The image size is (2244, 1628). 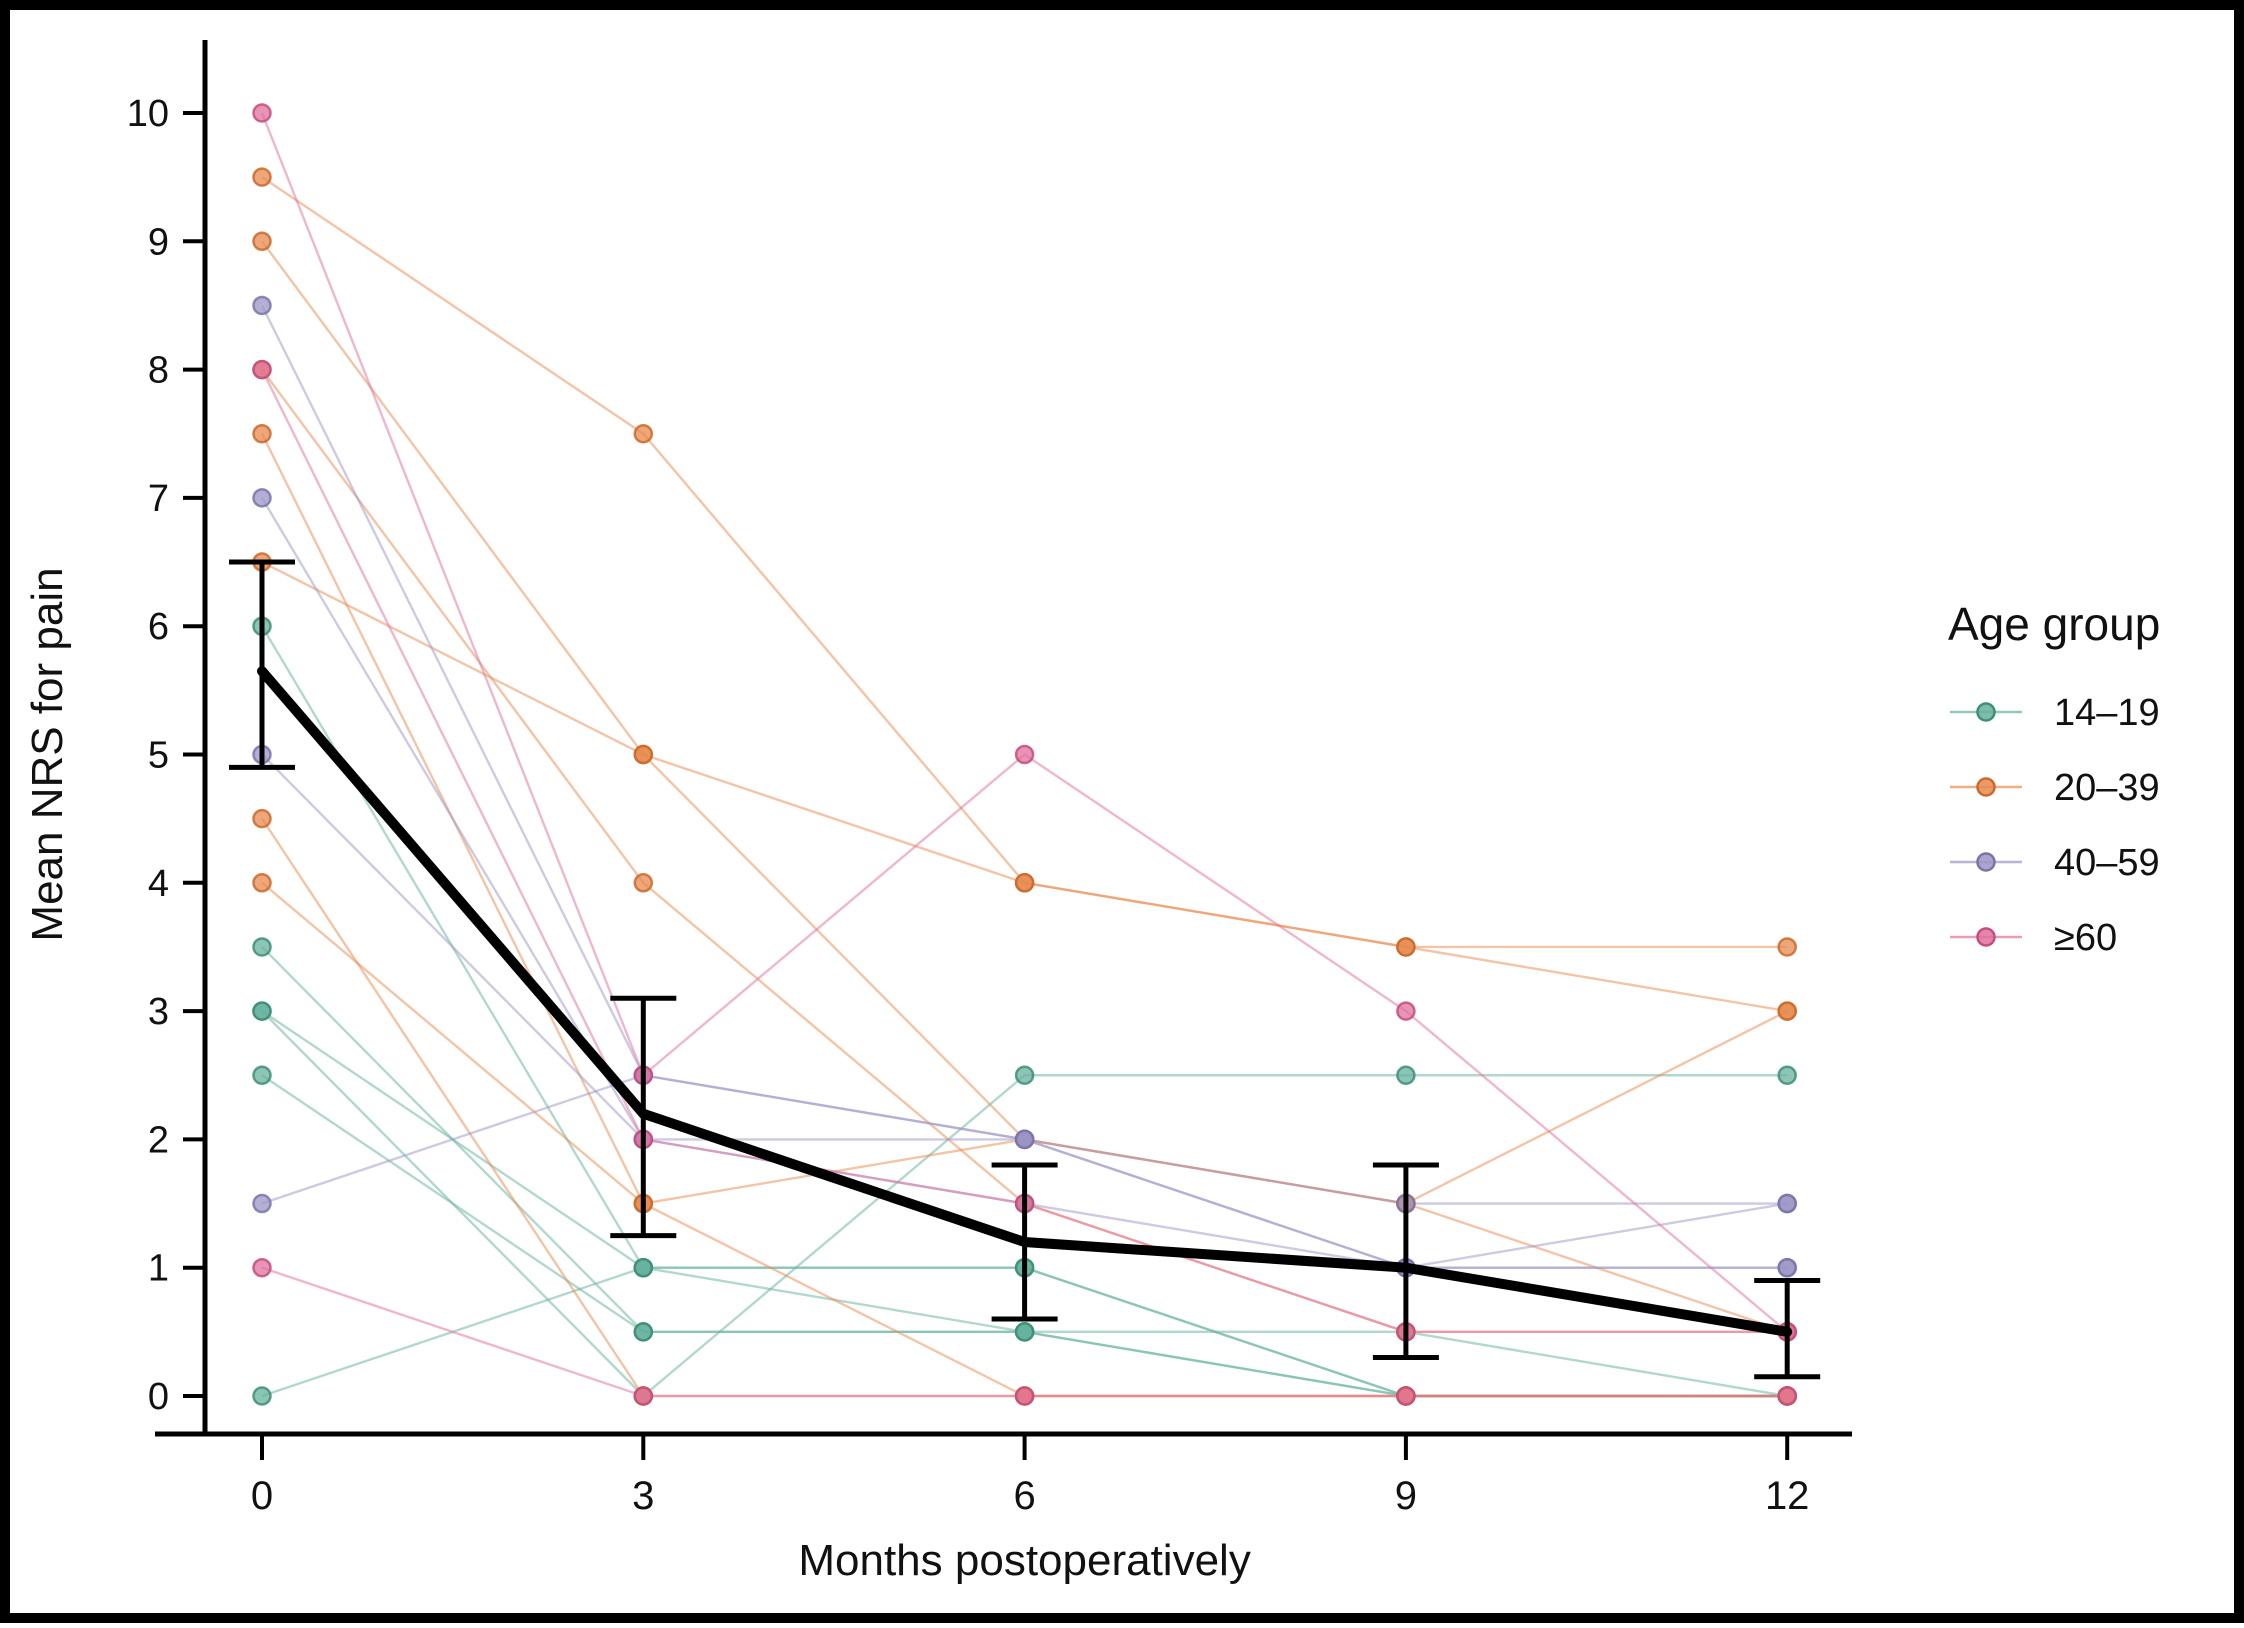 I want to click on legend-item-label: 14–19, so click(x=2107, y=713).